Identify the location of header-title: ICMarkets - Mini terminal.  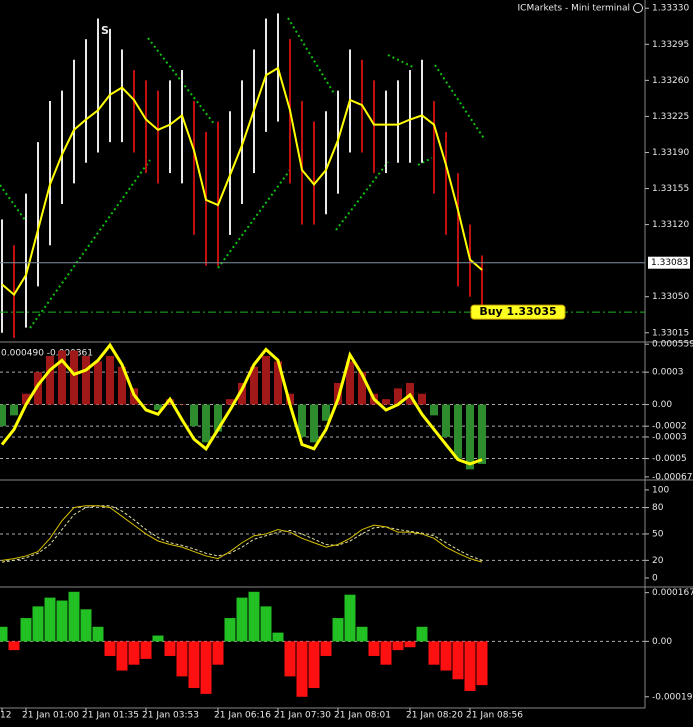
(574, 9).